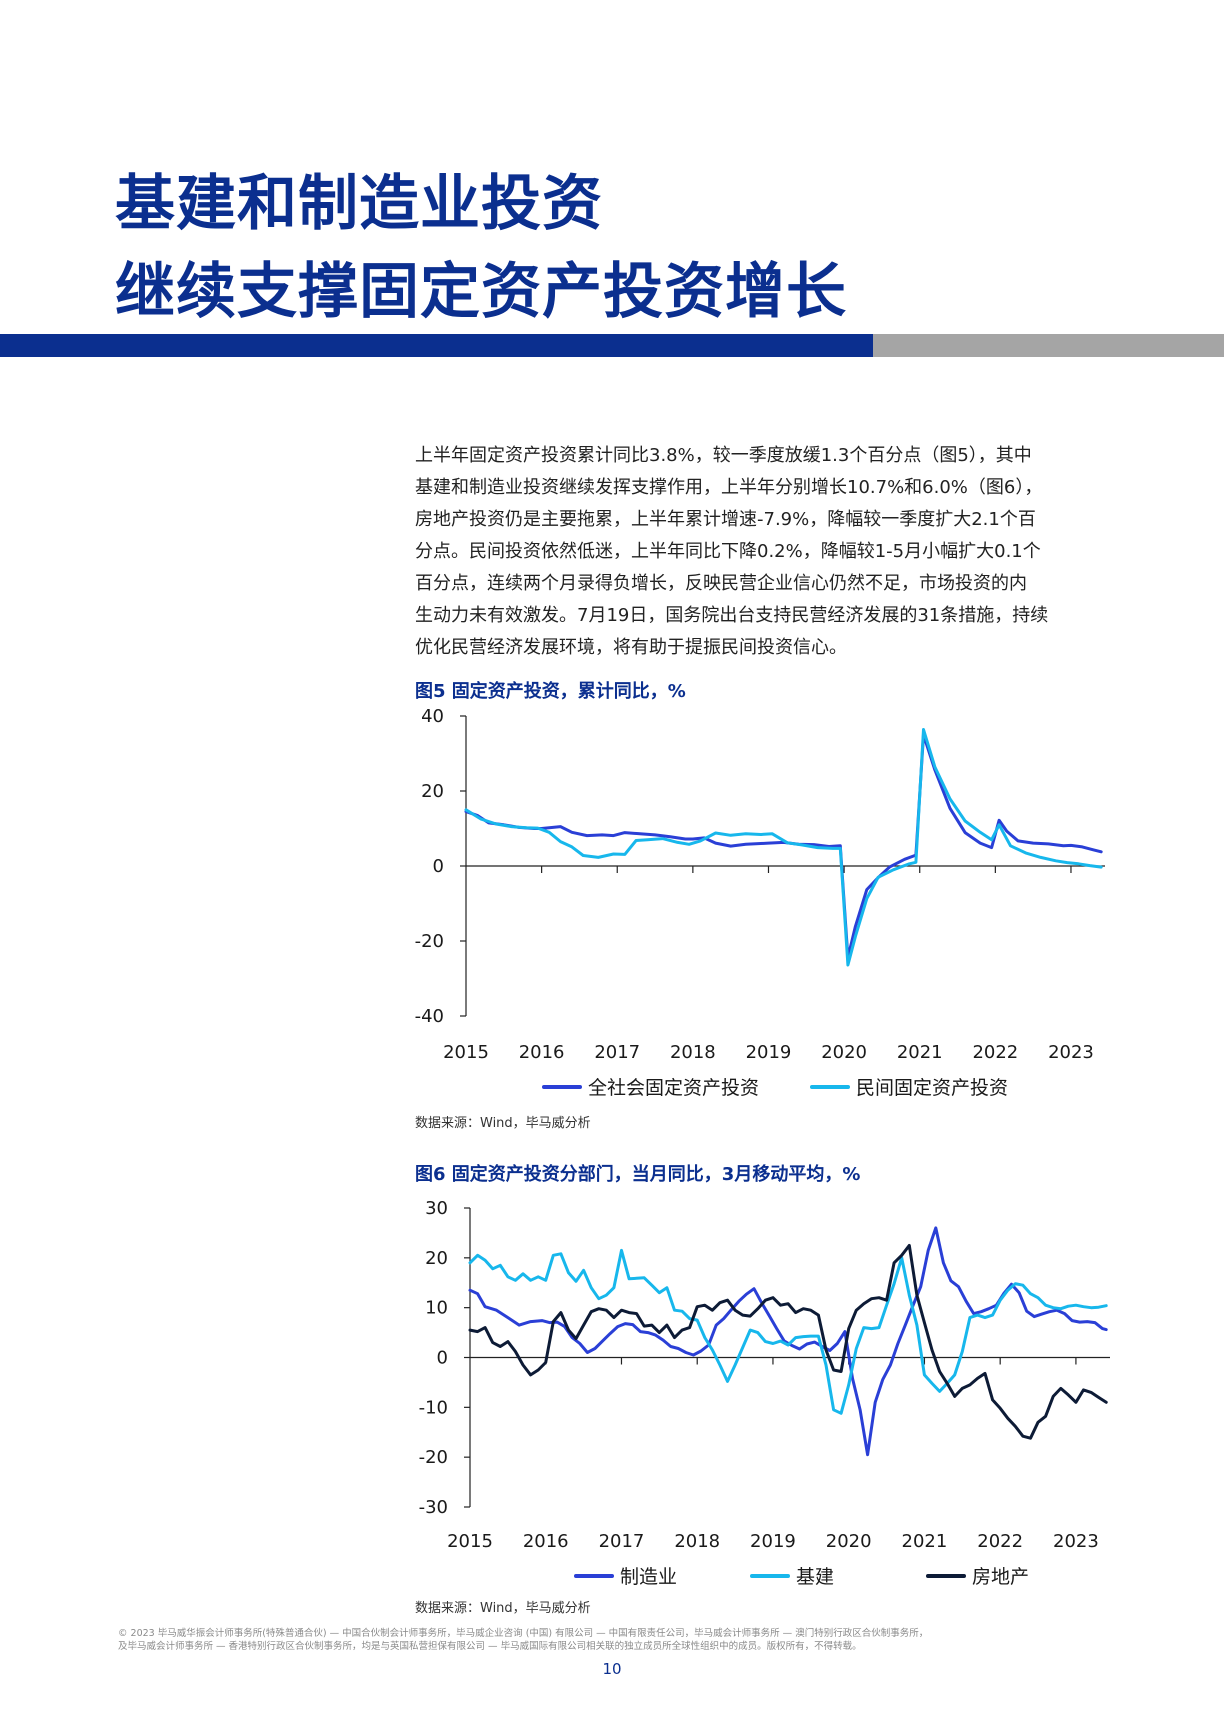 This screenshot has width=1224, height=1718. What do you see at coordinates (503, 1608) in the screenshot?
I see `figure-6-source: 数据来源：Wind，毕马威分析` at bounding box center [503, 1608].